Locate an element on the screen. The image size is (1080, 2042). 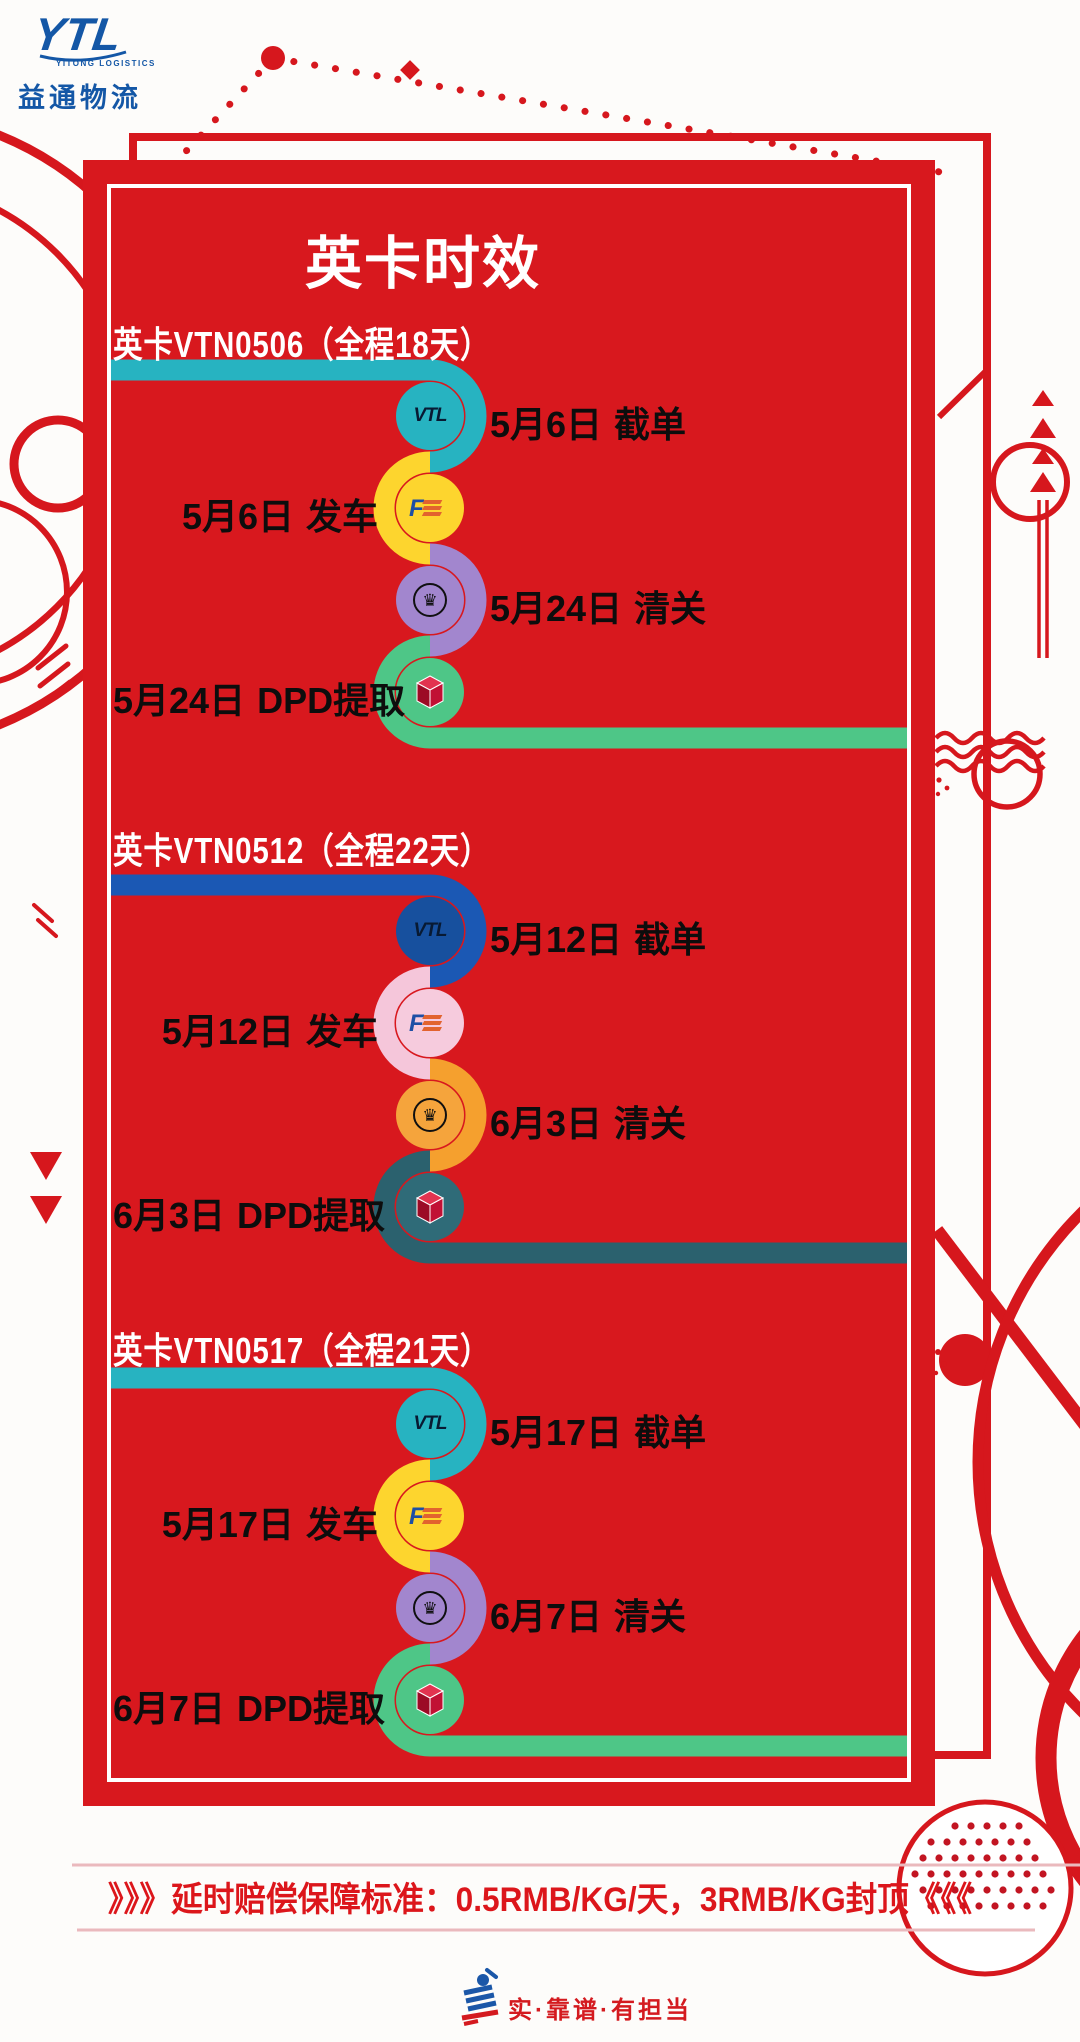
step-label: 5月12日 发车 is located at coordinates (245, 1029).